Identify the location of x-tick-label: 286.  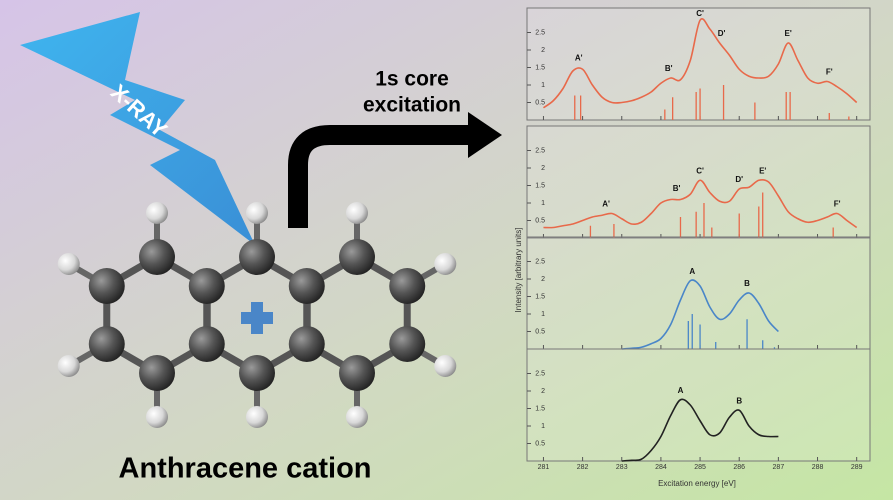
(739, 467).